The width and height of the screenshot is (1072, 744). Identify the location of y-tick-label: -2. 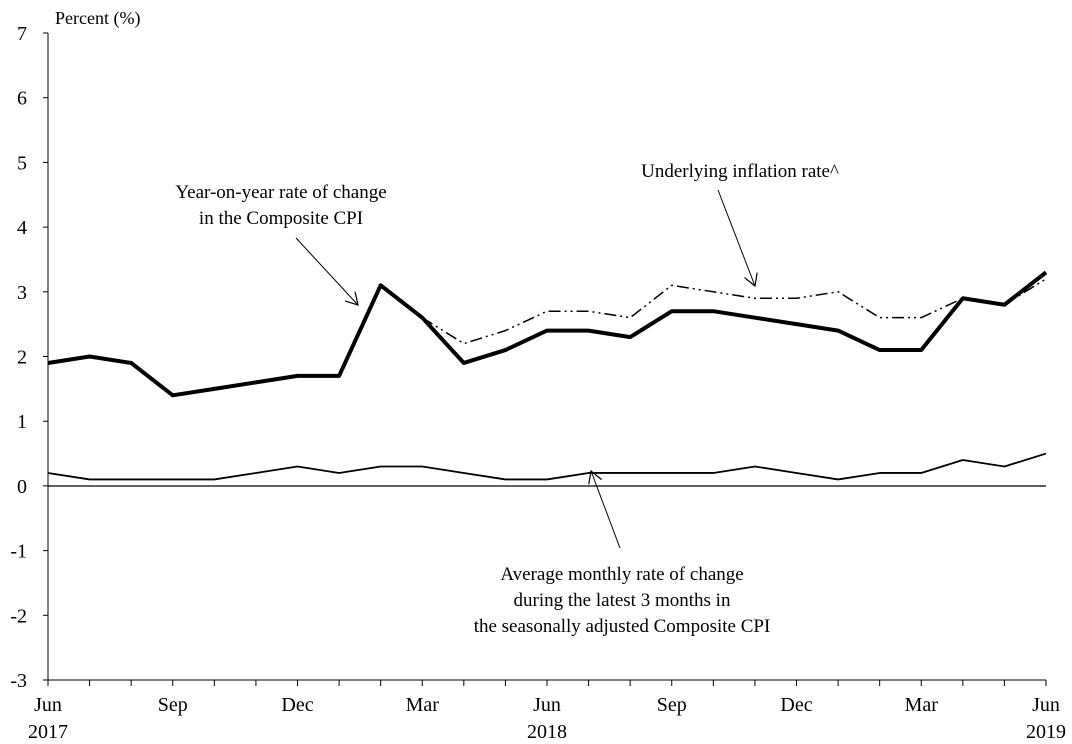
(18, 616).